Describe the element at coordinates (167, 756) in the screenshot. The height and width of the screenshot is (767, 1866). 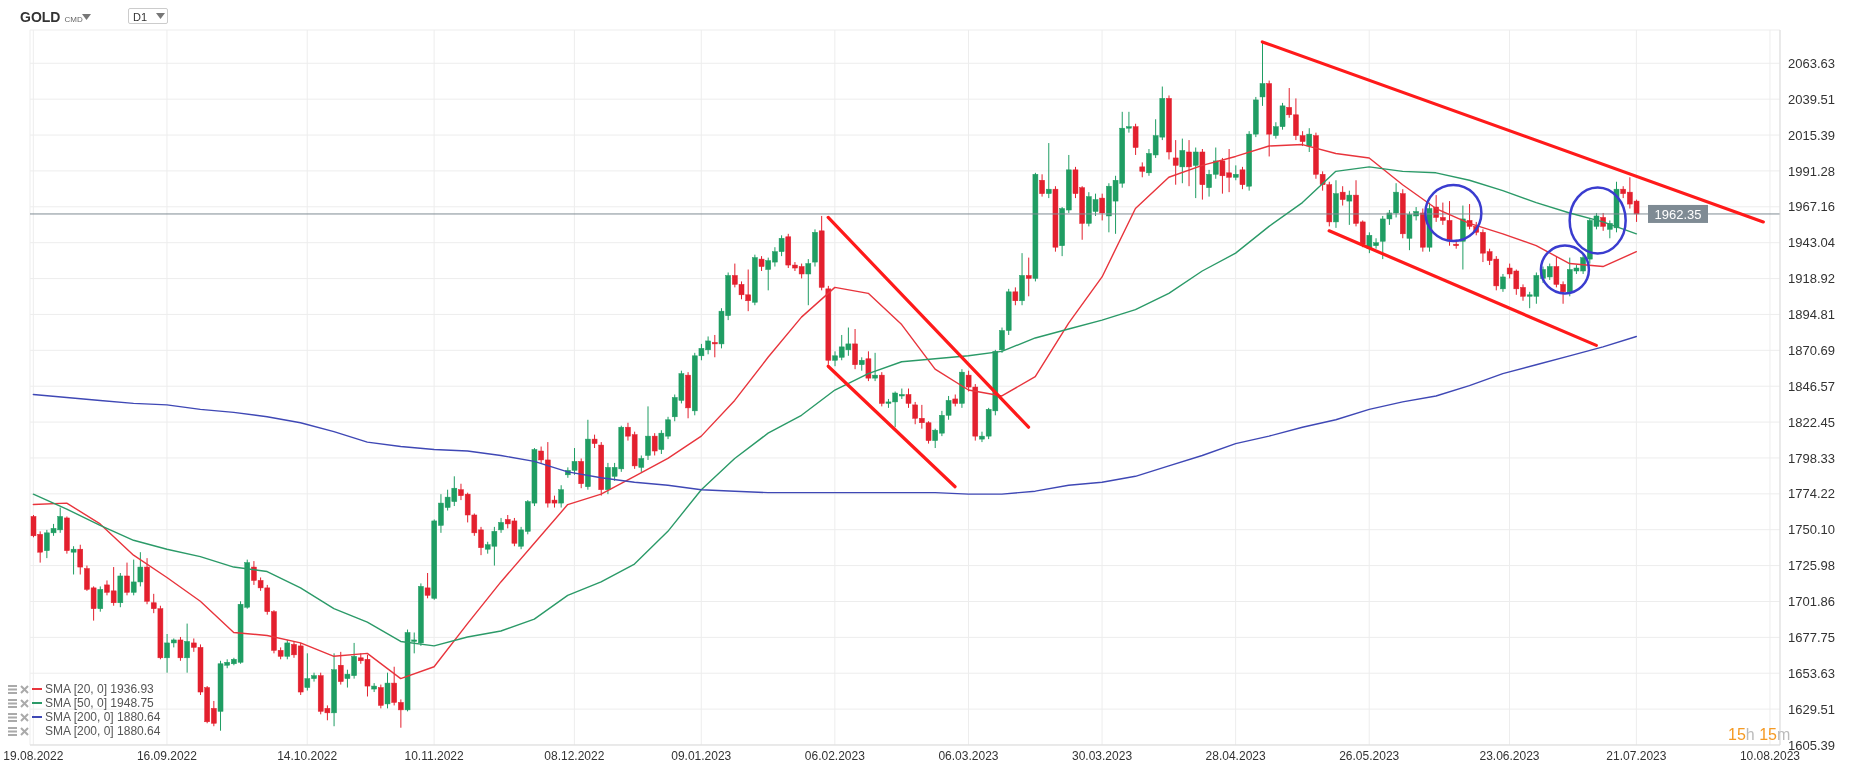
I see `x-tick-label: 16.09.2022` at that location.